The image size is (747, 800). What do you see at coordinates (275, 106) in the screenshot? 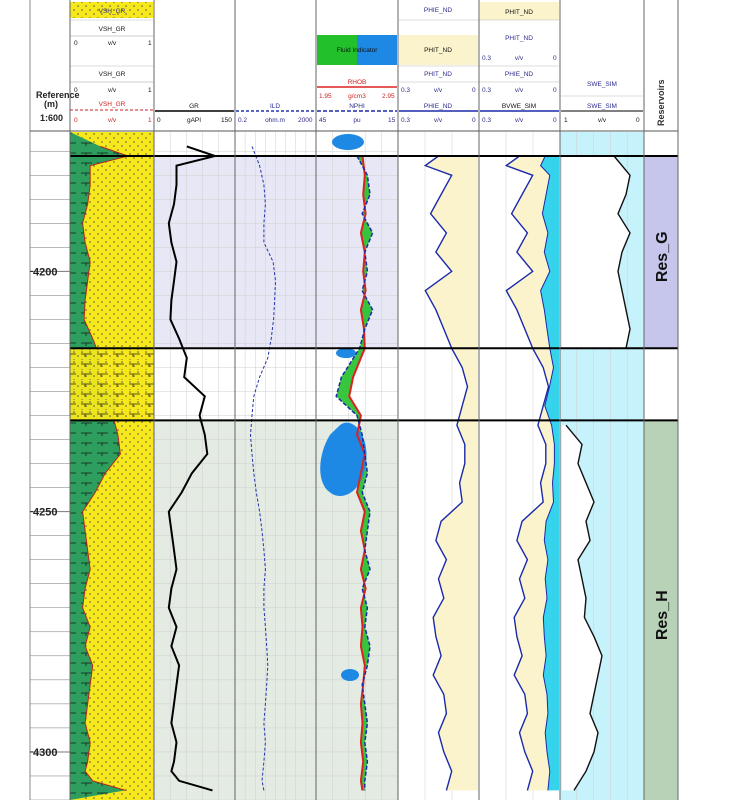
I see `ild-curve-name: ILD` at bounding box center [275, 106].